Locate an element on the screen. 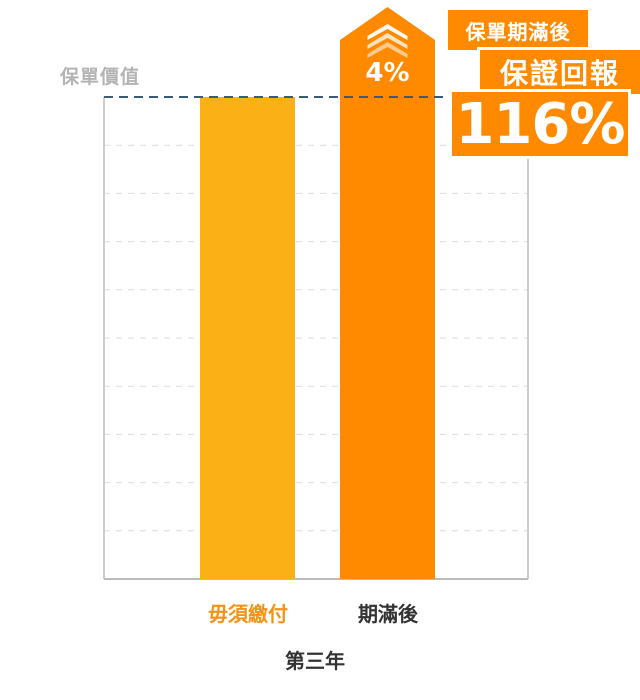  callout-guaranteed-return: 保證回報 is located at coordinates (560, 72).